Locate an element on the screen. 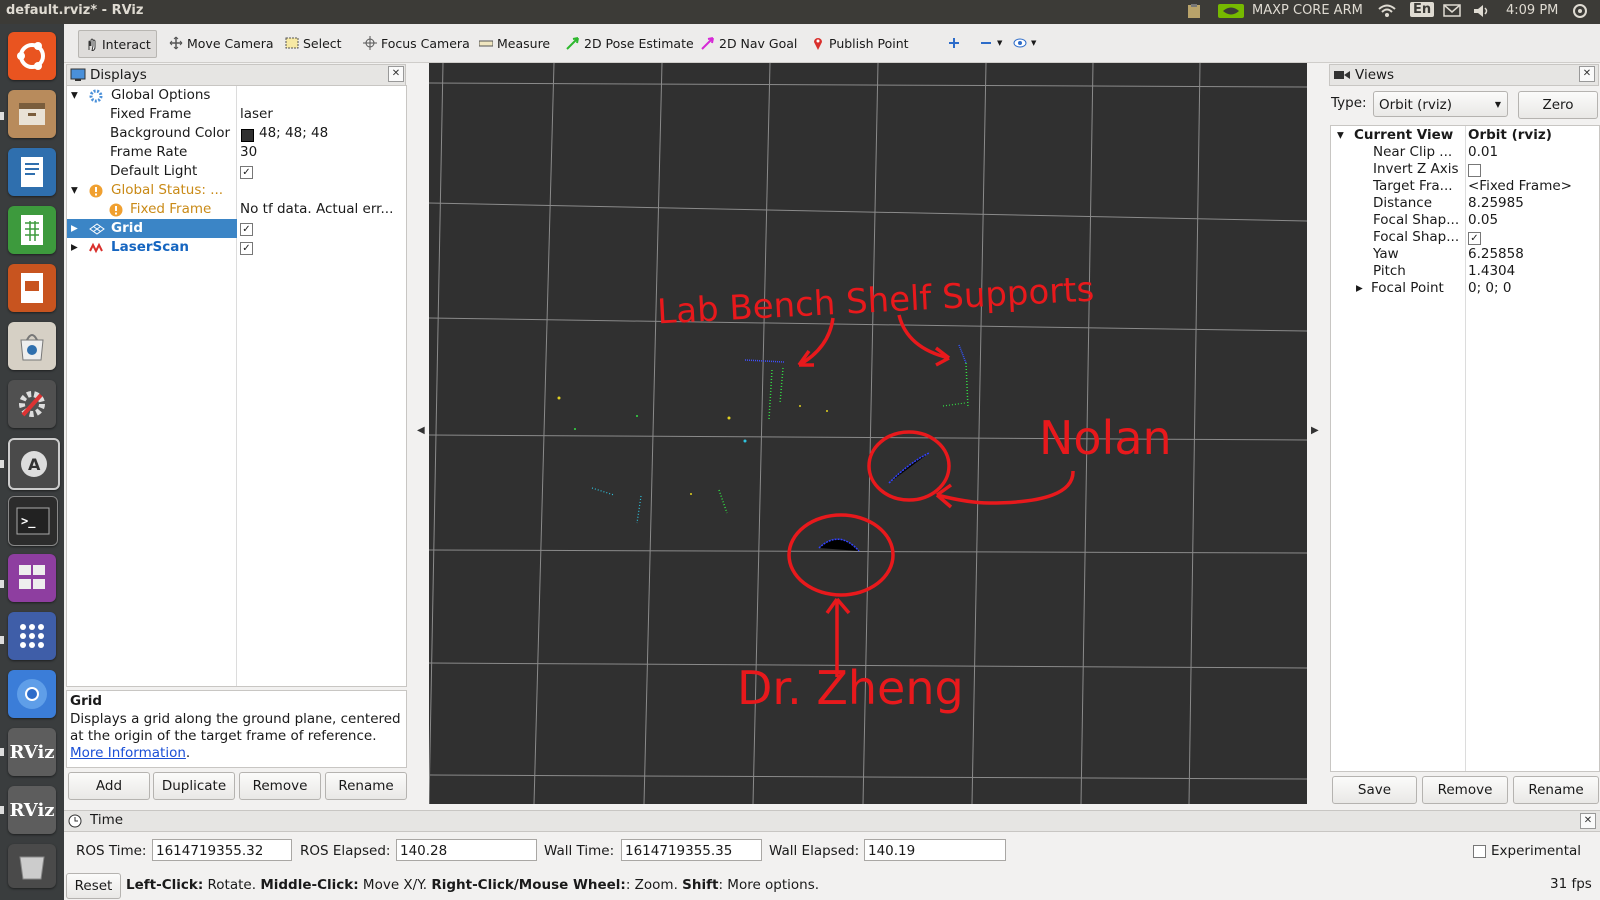 The height and width of the screenshot is (900, 1600). shift-desc: : More options. is located at coordinates (769, 885).